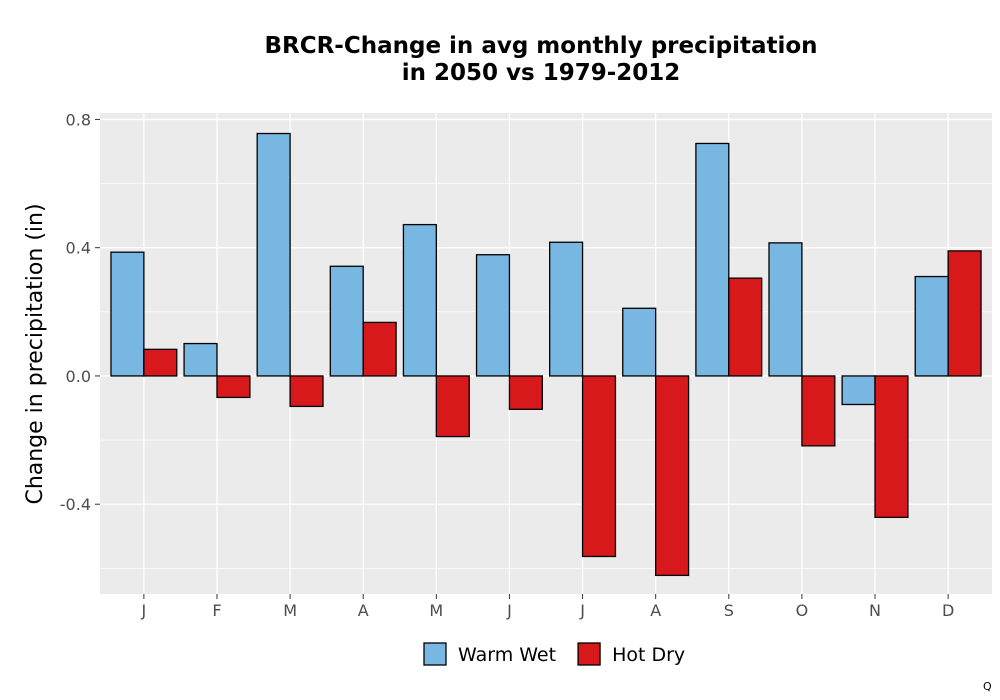 The height and width of the screenshot is (700, 1000). I want to click on x-tick-label: S, so click(729, 610).